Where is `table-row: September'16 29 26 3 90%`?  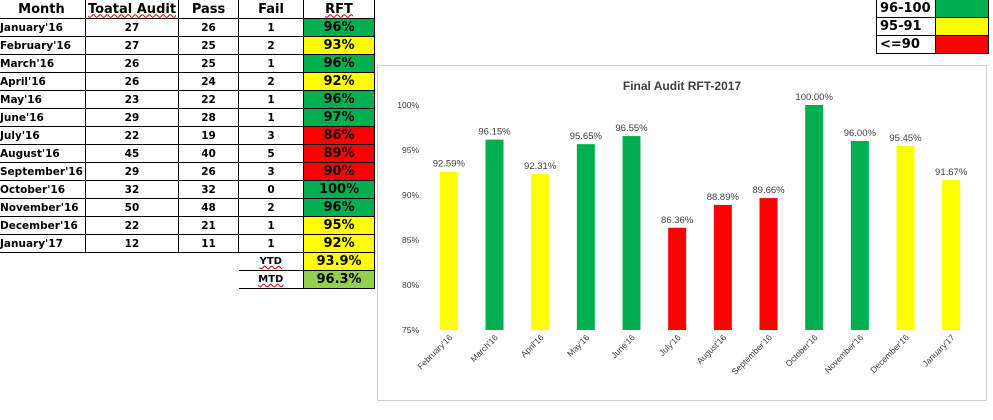 table-row: September'16 29 26 3 90% is located at coordinates (188, 171).